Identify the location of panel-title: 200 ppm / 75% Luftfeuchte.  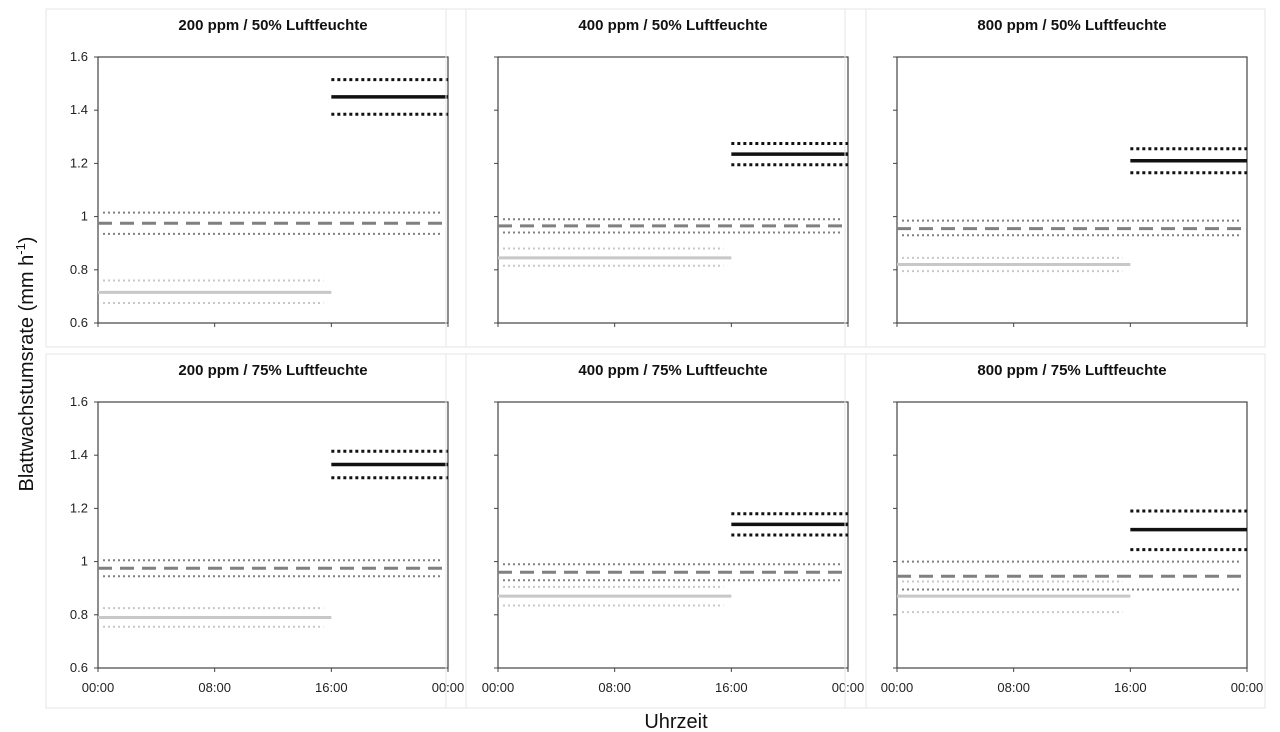
(272, 370).